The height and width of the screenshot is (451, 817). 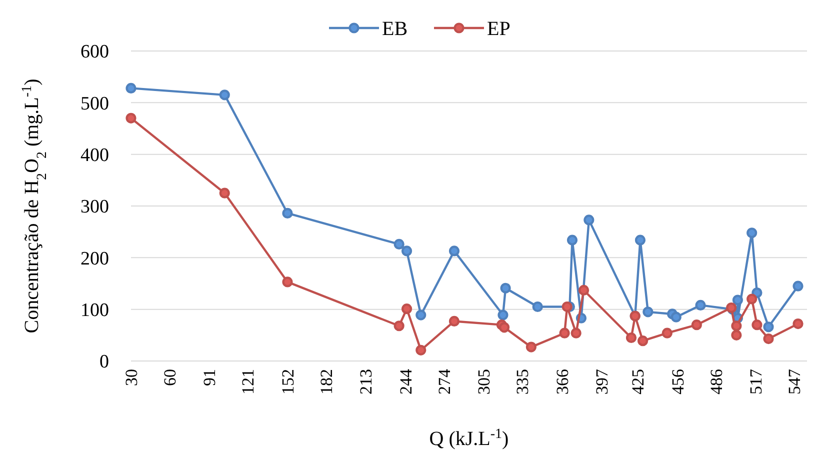 I want to click on x-tick-label: 486, so click(x=716, y=381).